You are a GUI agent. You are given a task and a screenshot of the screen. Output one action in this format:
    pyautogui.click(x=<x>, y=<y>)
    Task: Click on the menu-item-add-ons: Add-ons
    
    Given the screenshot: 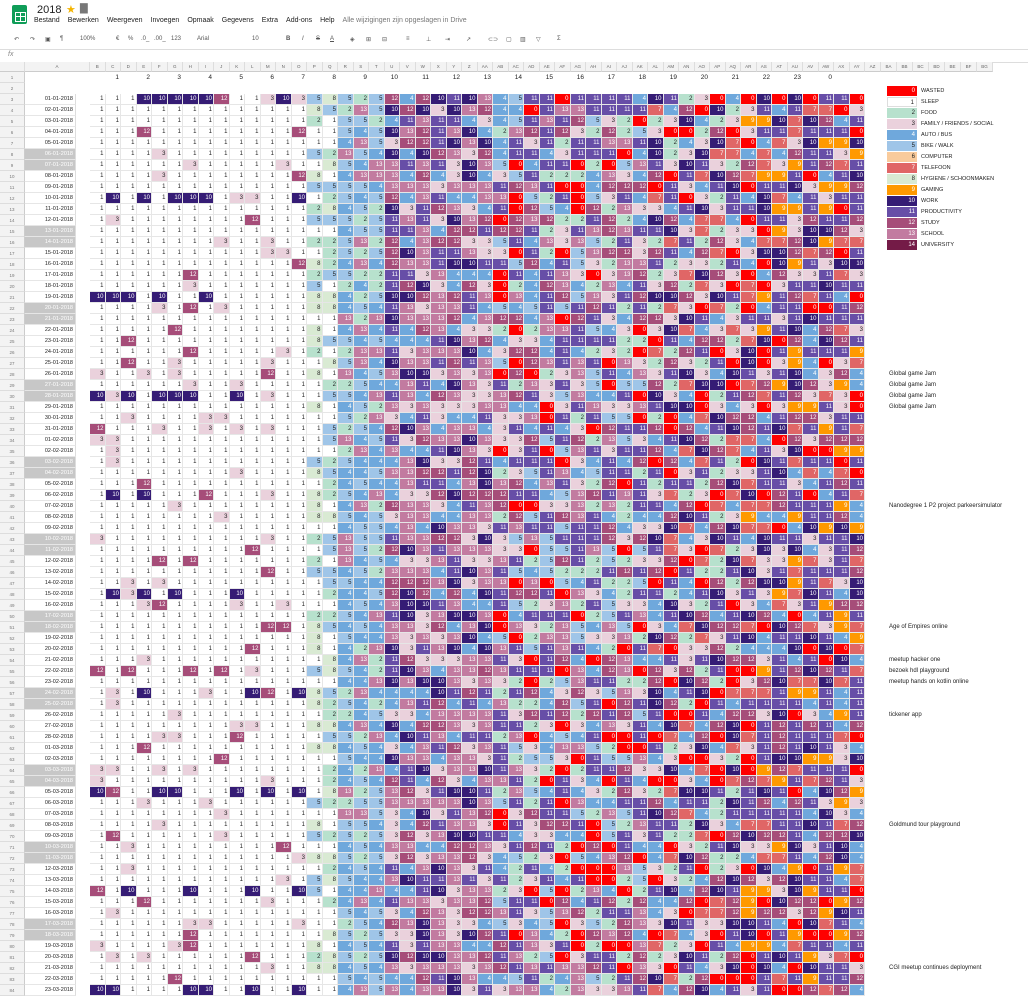 What is the action you would take?
    pyautogui.click(x=299, y=20)
    